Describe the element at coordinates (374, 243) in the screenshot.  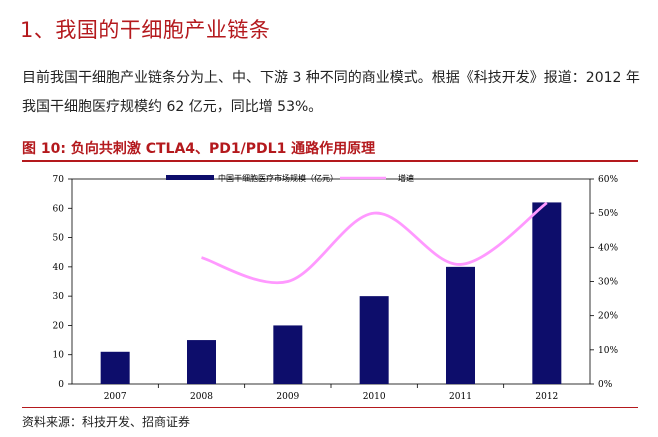
I see `growth-line` at that location.